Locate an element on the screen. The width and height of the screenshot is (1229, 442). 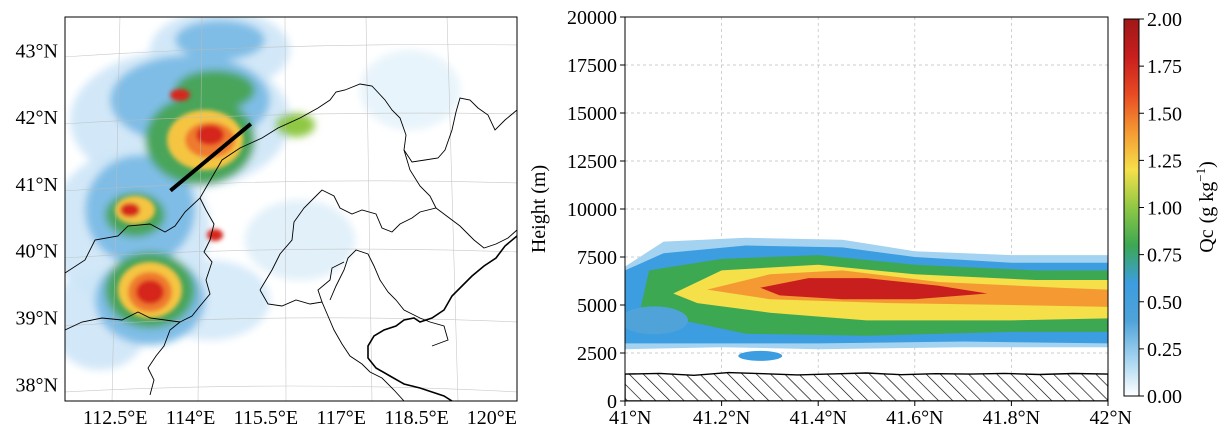
cloud-water-cross-section is located at coordinates (866, 299).